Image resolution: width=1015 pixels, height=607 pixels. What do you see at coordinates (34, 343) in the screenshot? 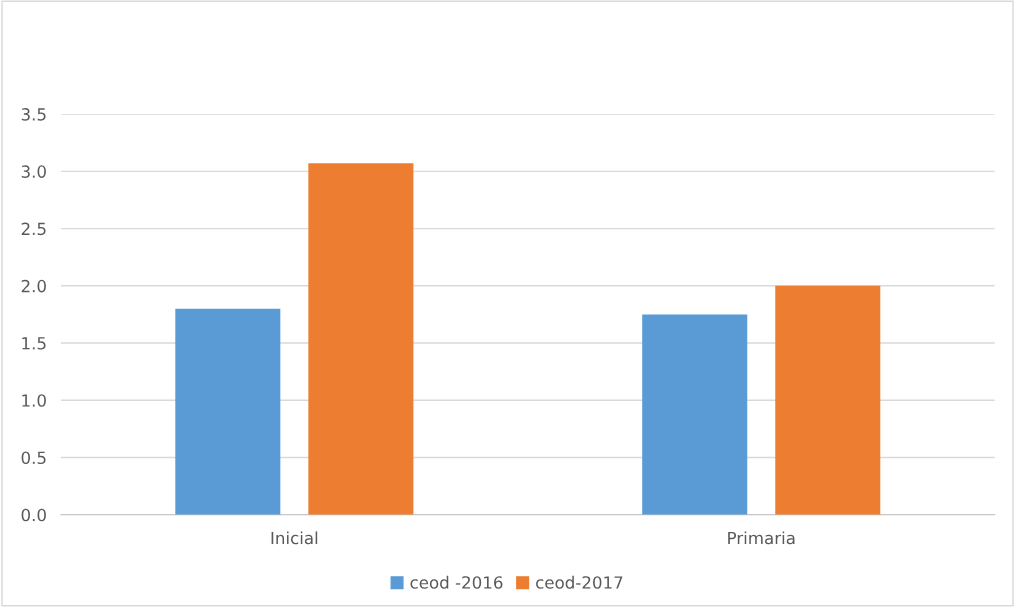
I see `y-tick-label: 1.5` at bounding box center [34, 343].